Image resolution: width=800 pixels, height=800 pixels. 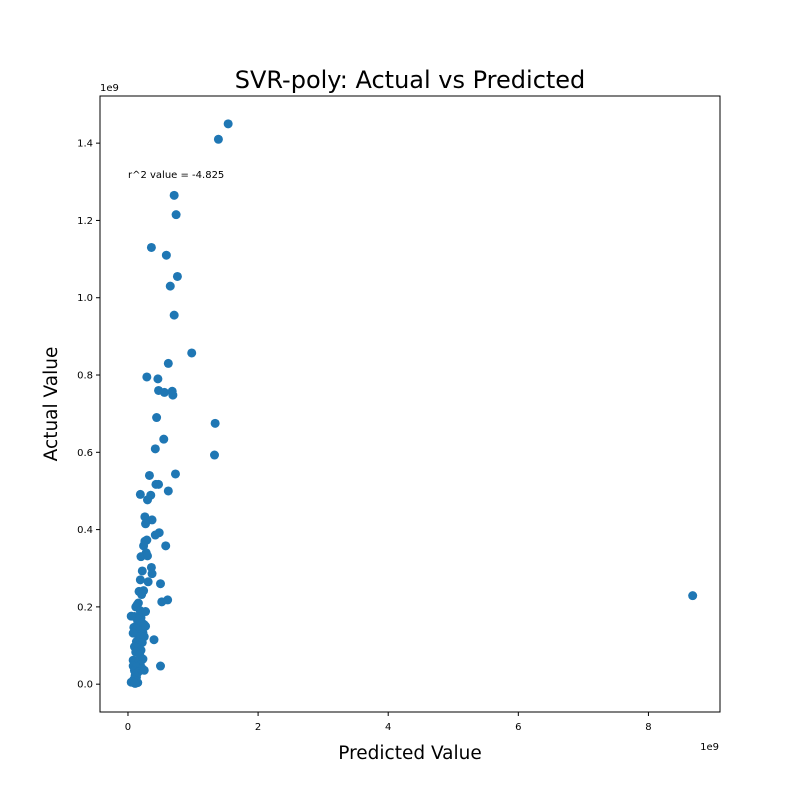 I want to click on x-tick-label: 0, so click(x=128, y=727).